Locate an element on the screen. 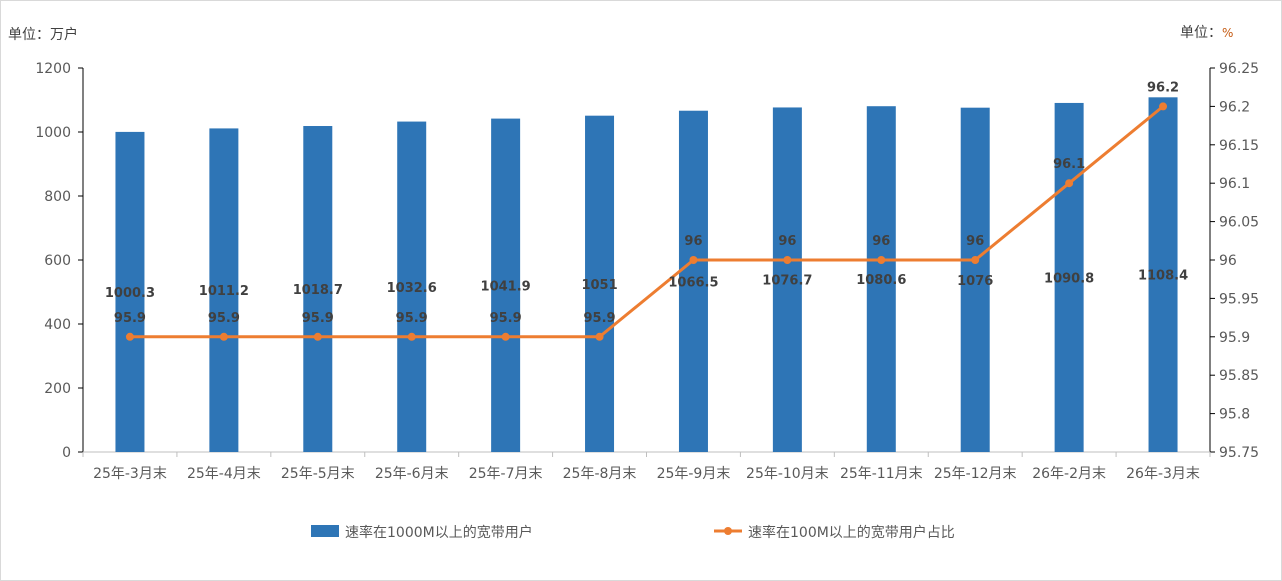 The width and height of the screenshot is (1282, 581). x-axis-tick-label: 25年-5月末 is located at coordinates (318, 474).